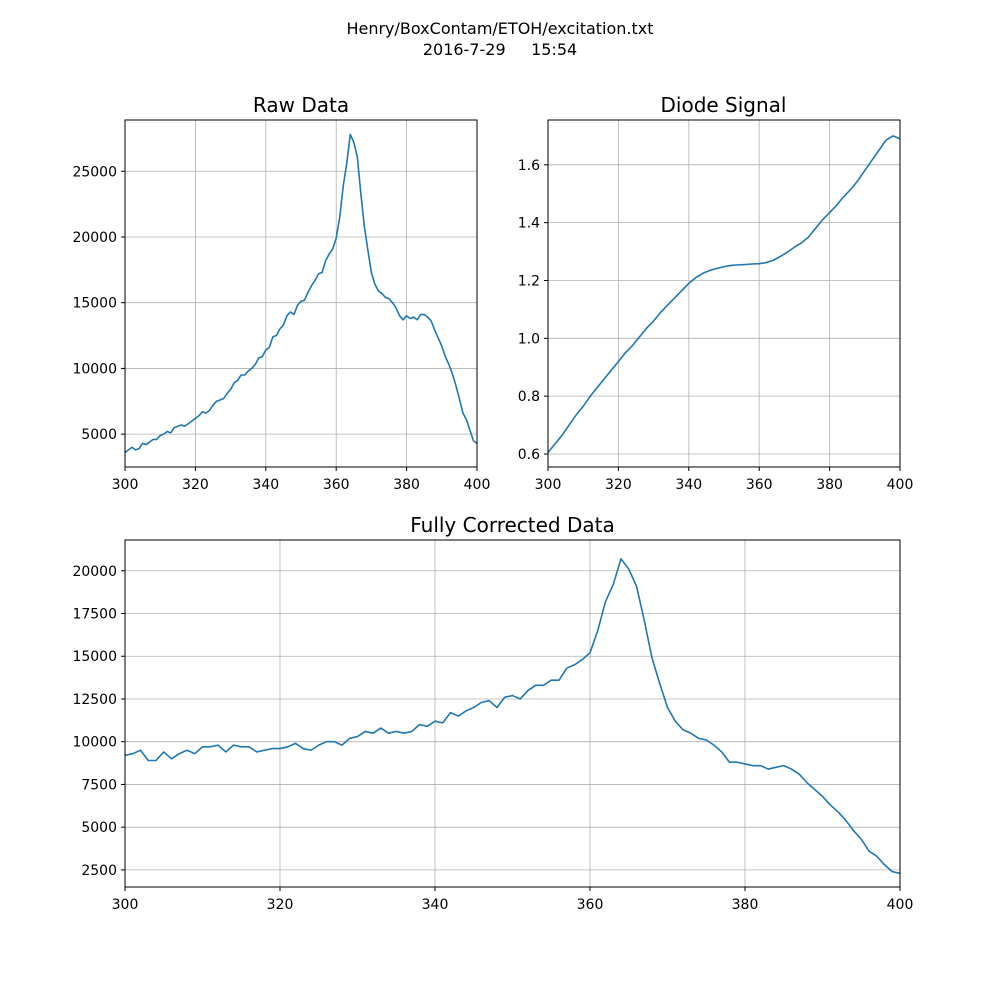 The width and height of the screenshot is (1000, 1000). I want to click on raw-y-tick-label: 5000, so click(99, 435).